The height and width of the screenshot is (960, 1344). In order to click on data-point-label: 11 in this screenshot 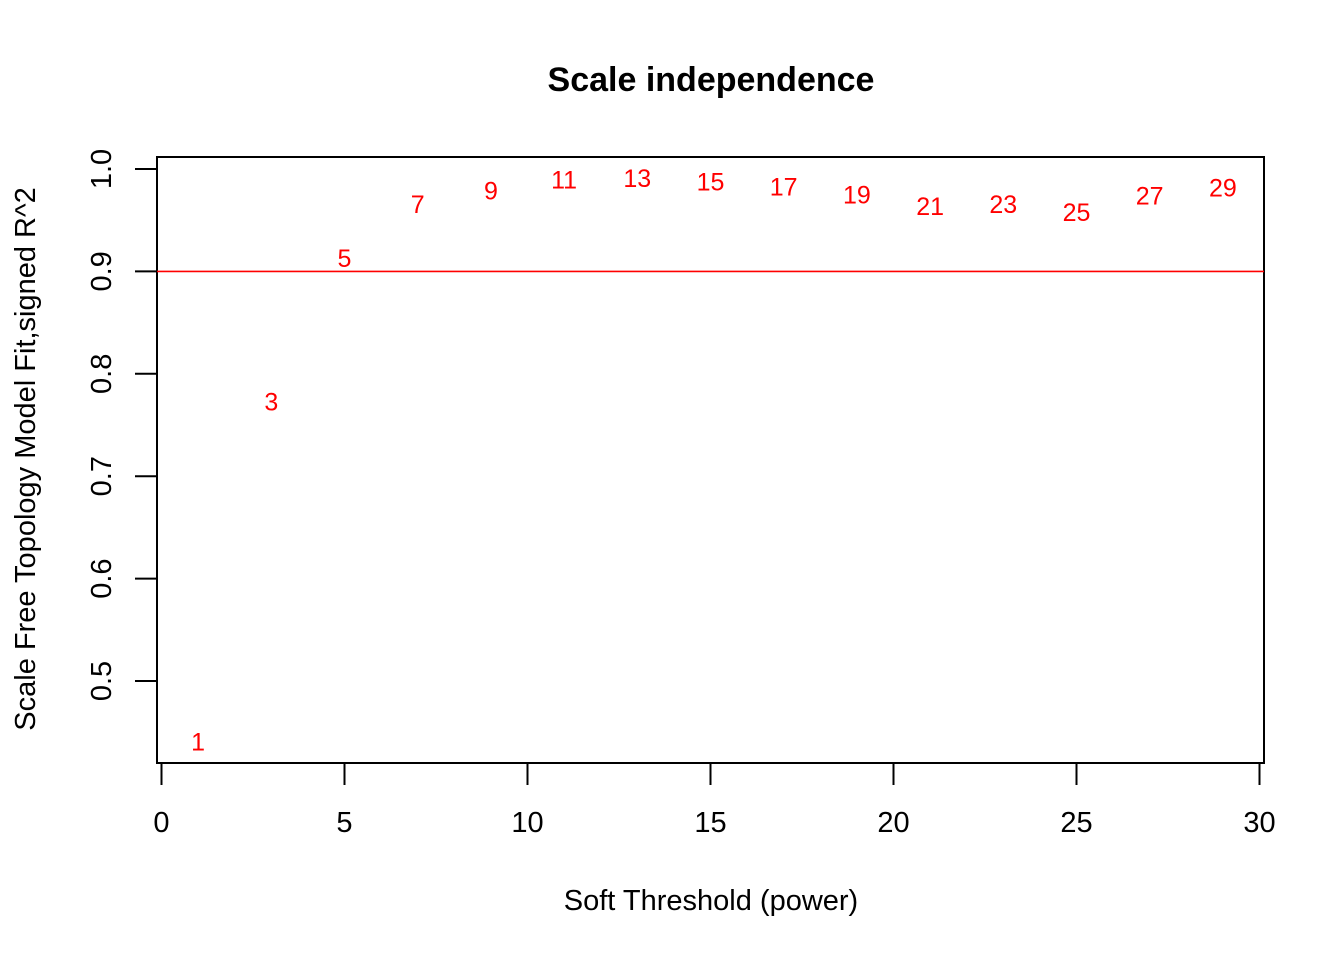, I will do `click(564, 180)`.